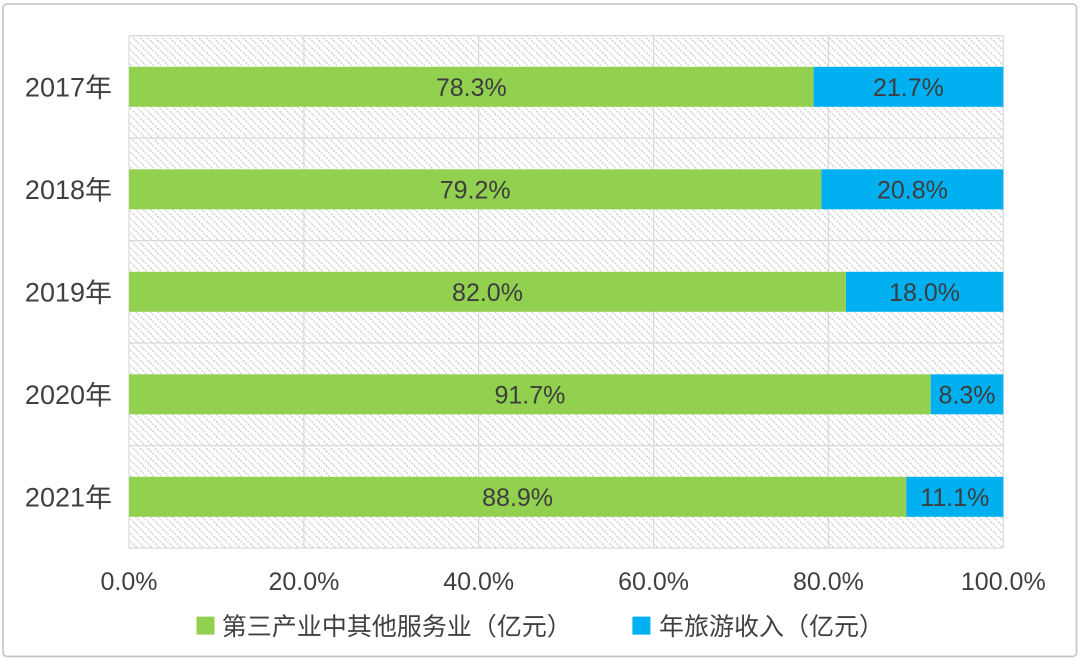 The height and width of the screenshot is (660, 1080). What do you see at coordinates (55, 395) in the screenshot?
I see `svg-text: 2020` at bounding box center [55, 395].